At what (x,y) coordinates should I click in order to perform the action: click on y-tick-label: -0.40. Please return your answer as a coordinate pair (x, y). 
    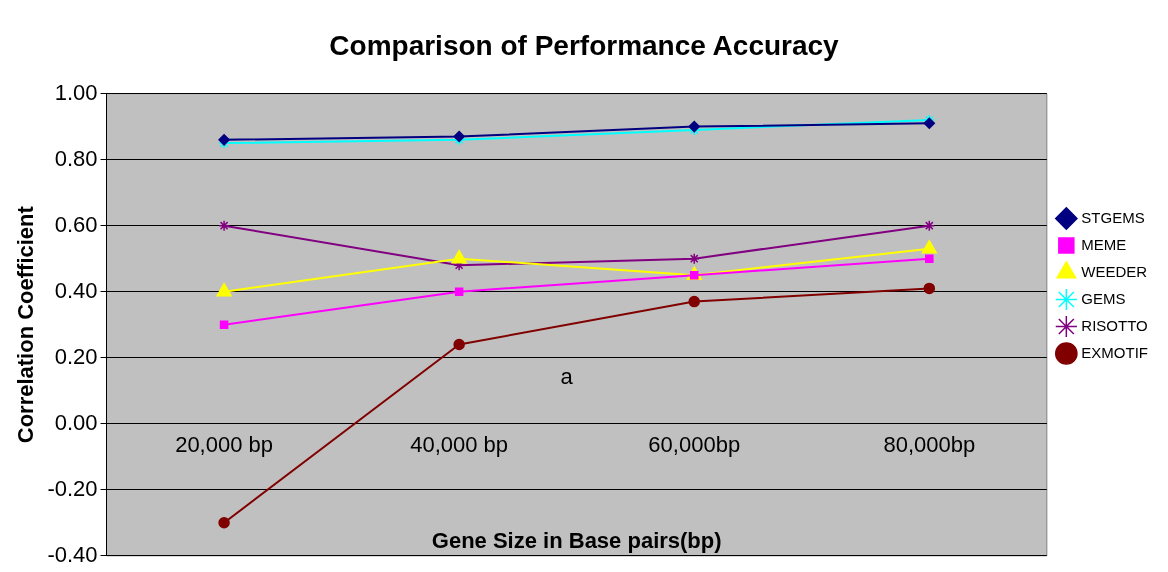
    Looking at the image, I should click on (72, 554).